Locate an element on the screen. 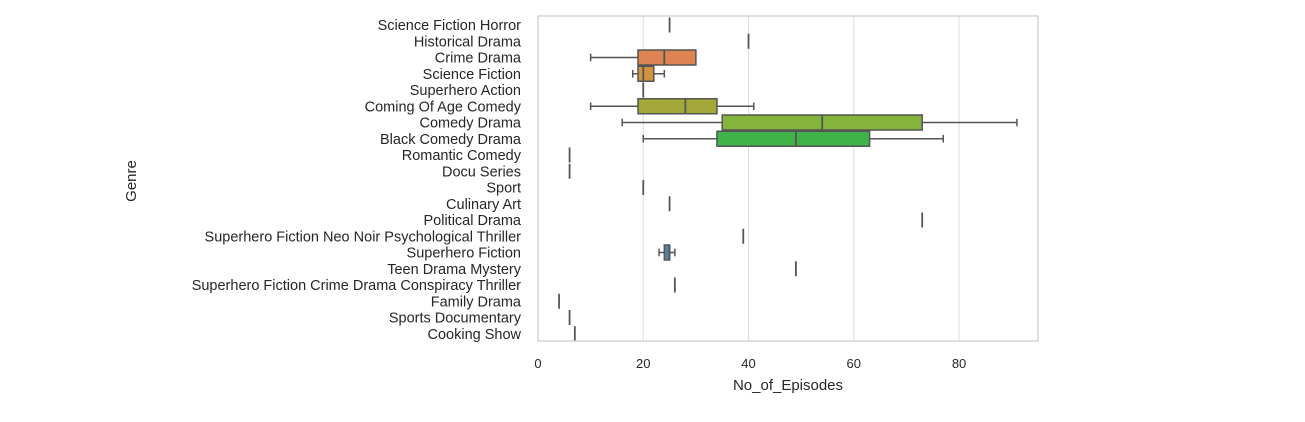 The image size is (1305, 422). x-tick-label: 60 is located at coordinates (854, 363).